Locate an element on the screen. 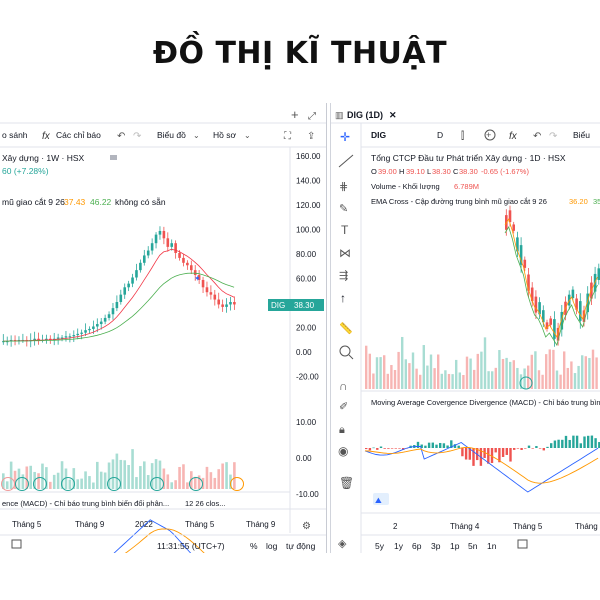  macd-axis-label: 10.00 is located at coordinates (306, 422).